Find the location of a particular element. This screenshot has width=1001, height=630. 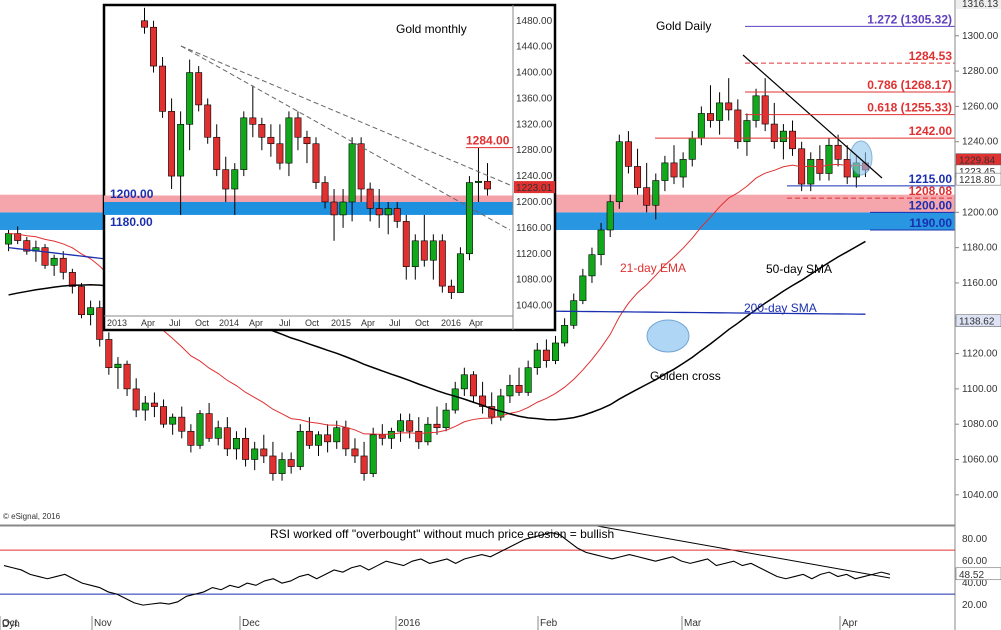

inset-level-label: 1284.00 is located at coordinates (488, 141).